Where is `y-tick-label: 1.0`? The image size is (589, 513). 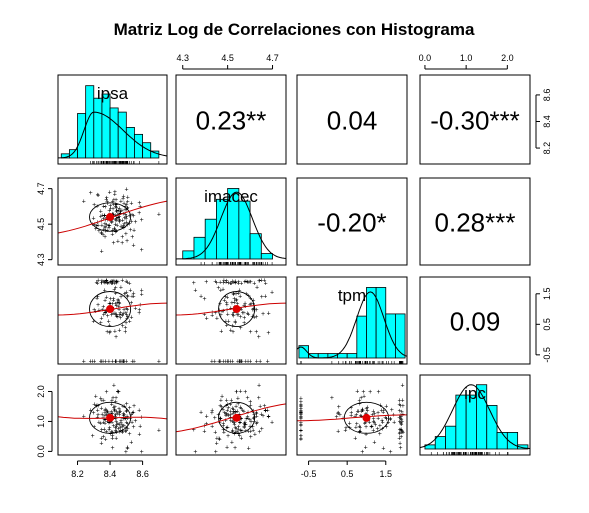 y-tick-label: 1.0 is located at coordinates (41, 421).